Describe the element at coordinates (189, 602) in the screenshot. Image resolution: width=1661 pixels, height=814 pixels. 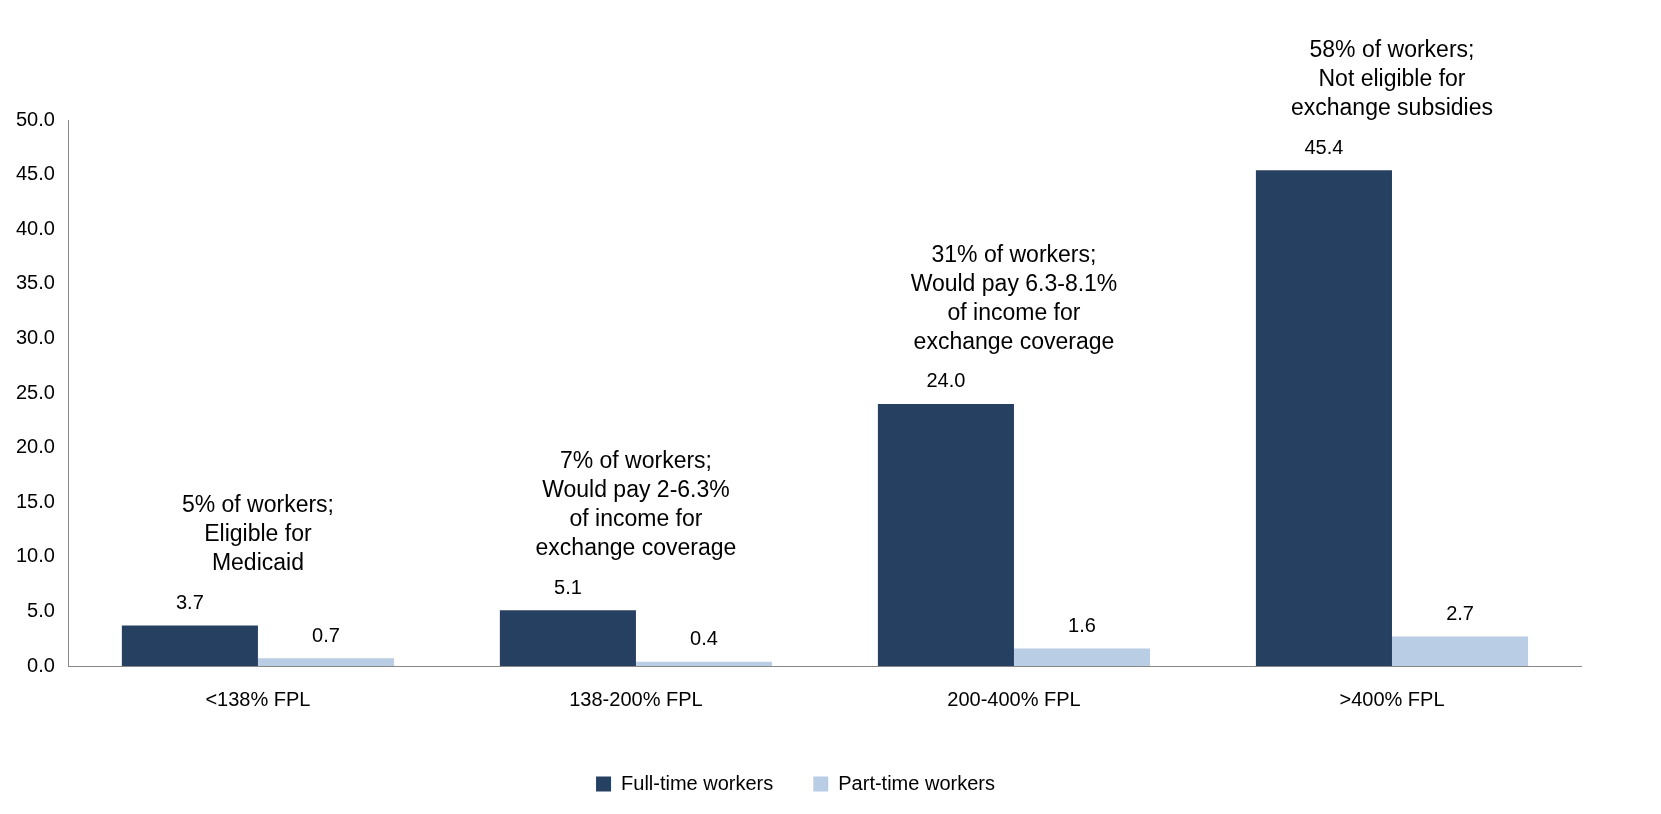
I see `text: 3.7` at that location.